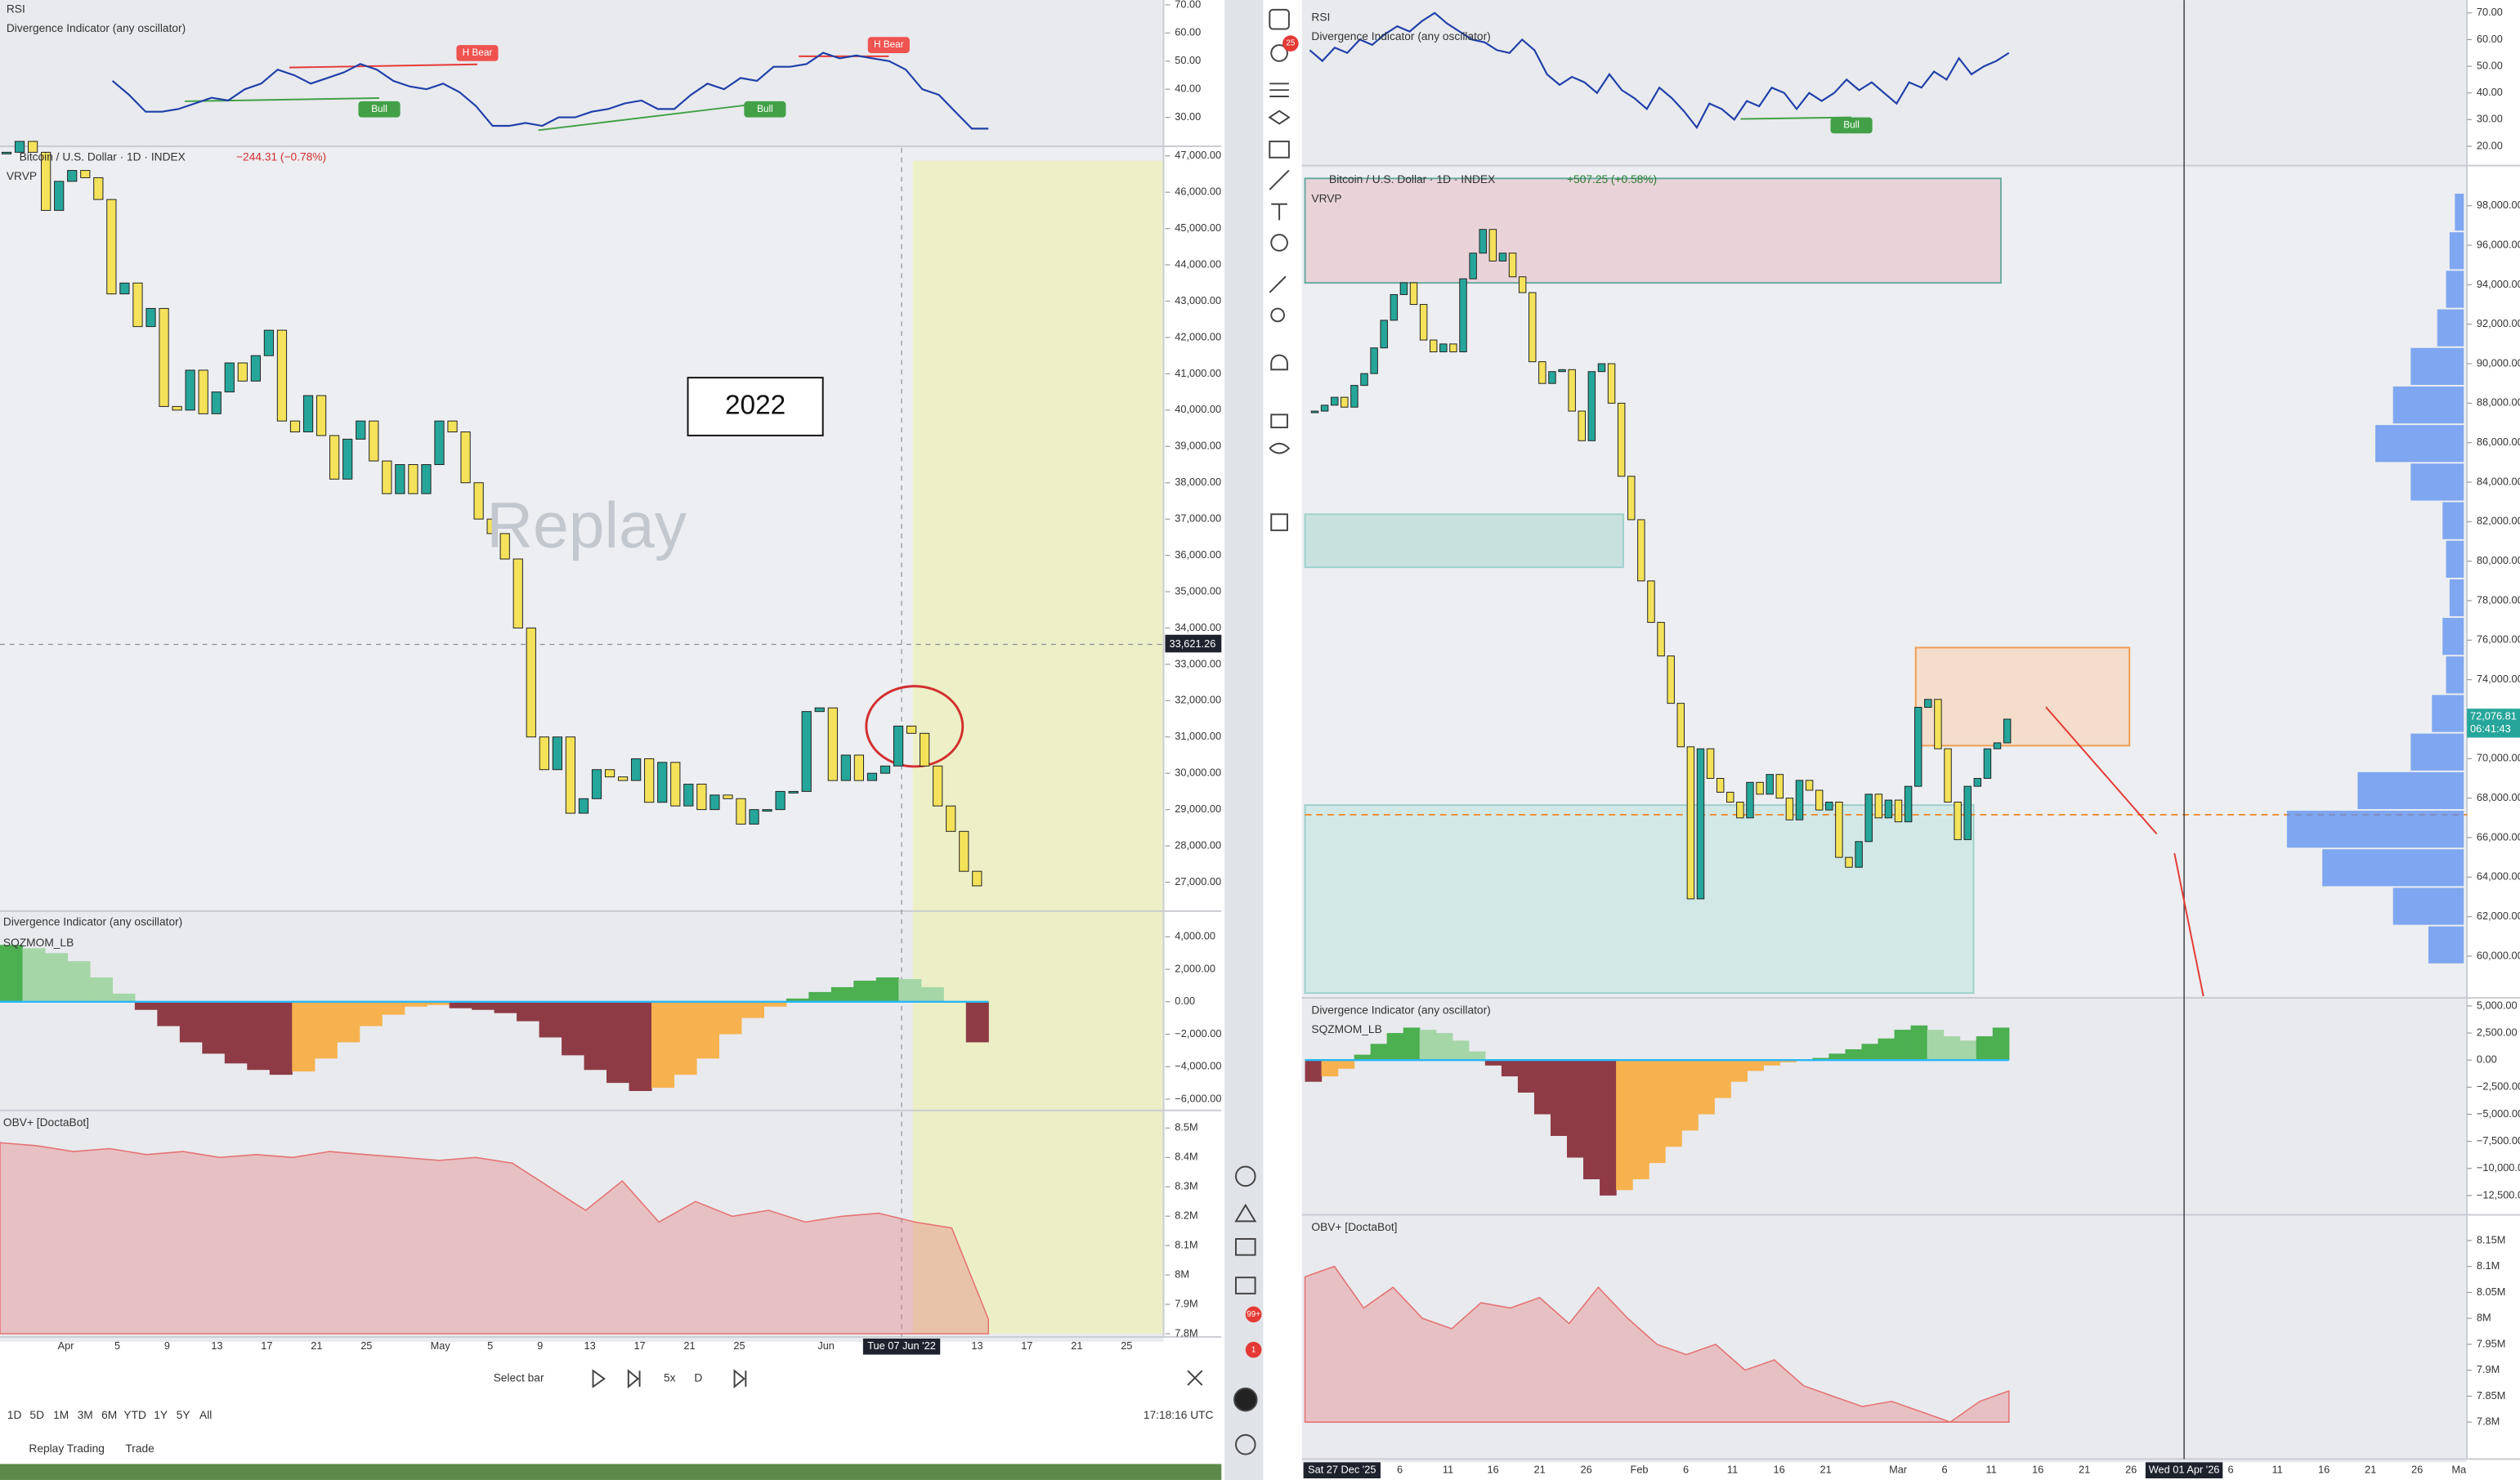 Image resolution: width=2520 pixels, height=1480 pixels. I want to click on range-button: 6M, so click(109, 1415).